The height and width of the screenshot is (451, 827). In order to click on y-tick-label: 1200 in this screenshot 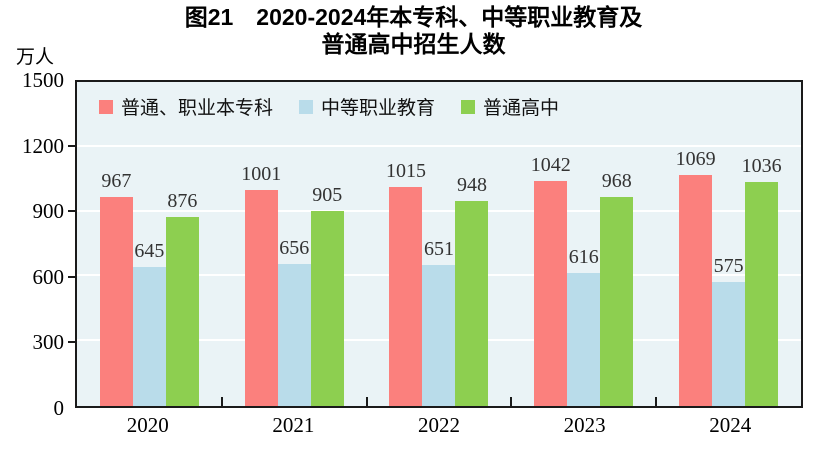, I will do `click(43, 145)`.